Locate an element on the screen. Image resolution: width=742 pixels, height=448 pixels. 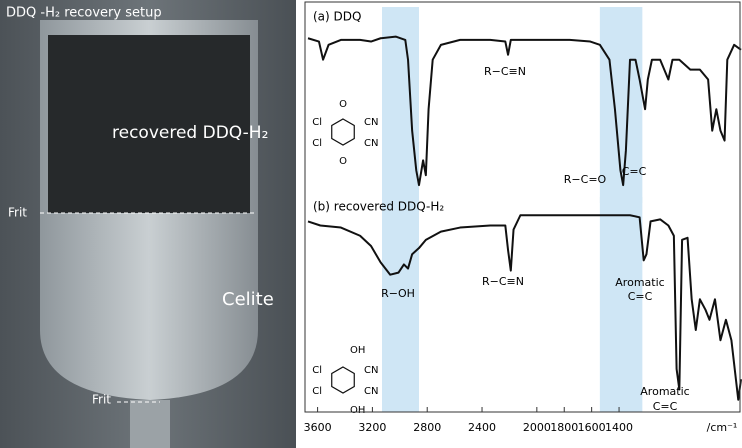
photo-label: recovered DDQ-H₂ is located at coordinates (190, 133).